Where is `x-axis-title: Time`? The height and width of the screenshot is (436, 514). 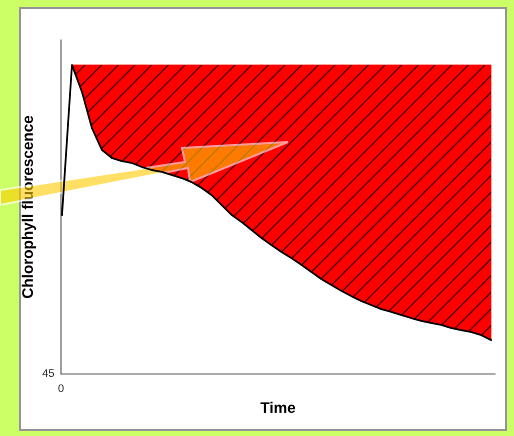
x-axis-title: Time is located at coordinates (278, 407).